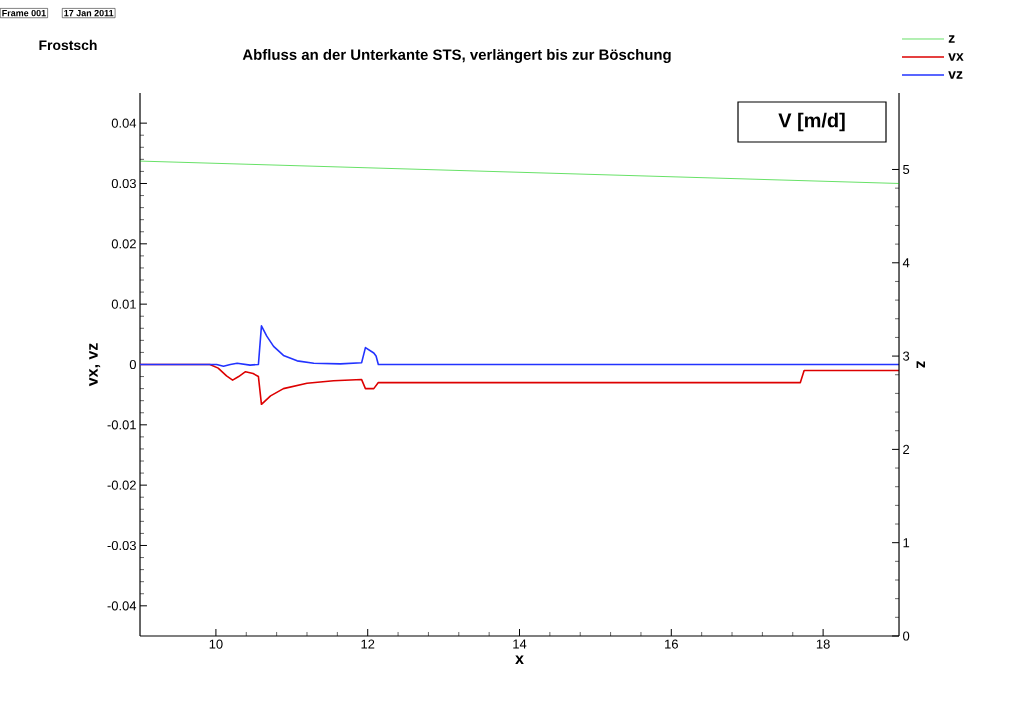 The image size is (1010, 709). What do you see at coordinates (368, 644) in the screenshot?
I see `x-tick-label: 12` at bounding box center [368, 644].